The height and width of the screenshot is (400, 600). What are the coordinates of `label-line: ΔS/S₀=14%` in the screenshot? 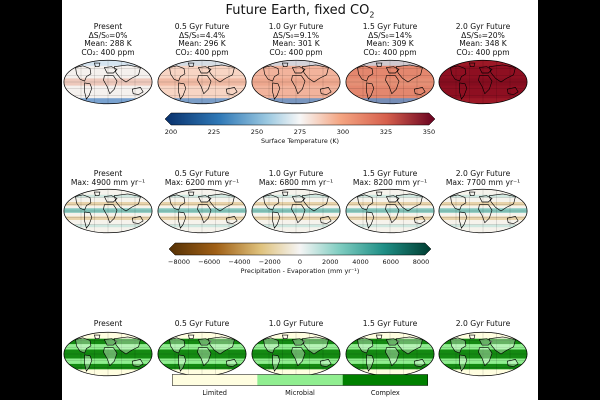 It's located at (390, 35).